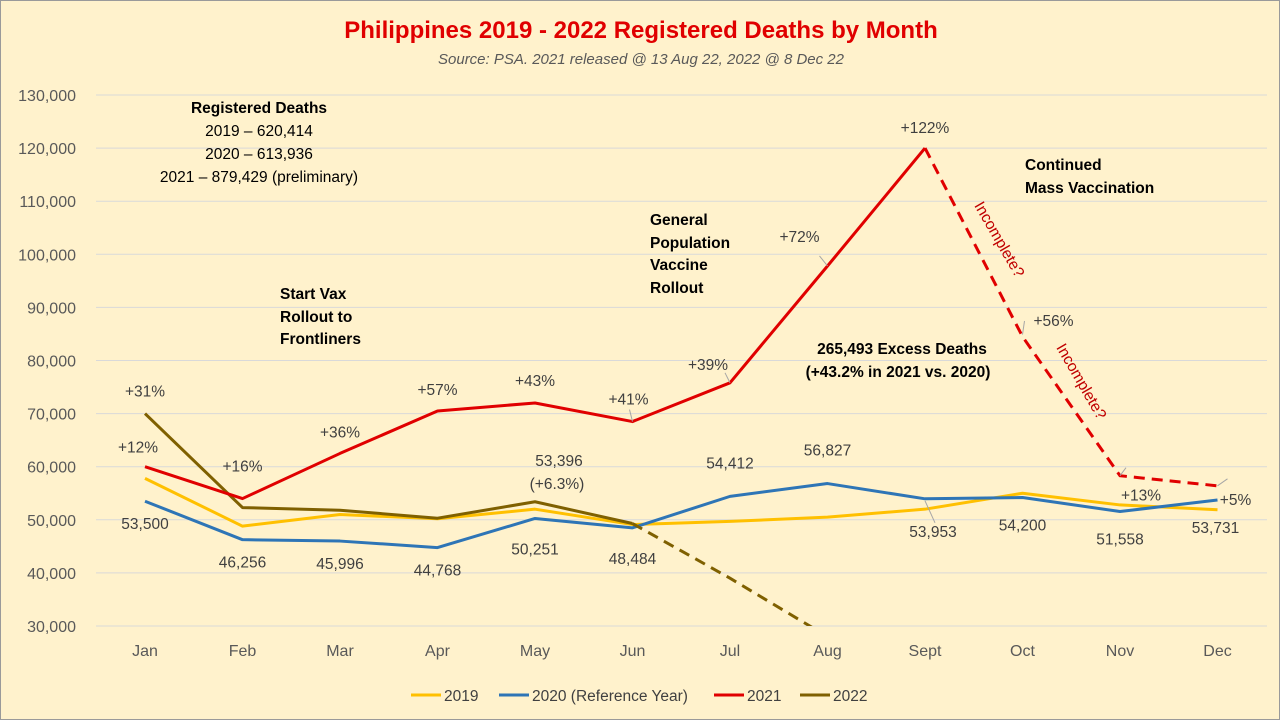 This screenshot has height=721, width=1280. Describe the element at coordinates (145, 392) in the screenshot. I see `data-label: +31%` at that location.